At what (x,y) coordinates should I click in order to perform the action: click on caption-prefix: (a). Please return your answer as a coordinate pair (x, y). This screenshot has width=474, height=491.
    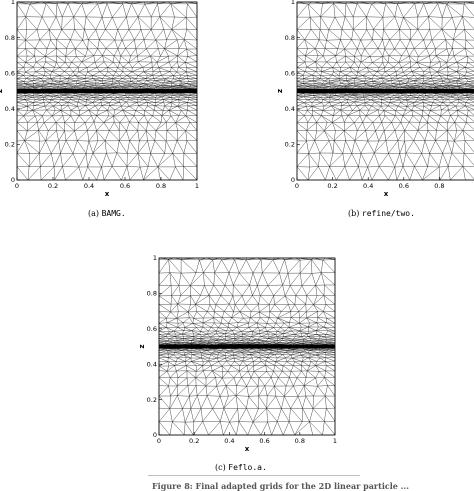
    Looking at the image, I should click on (94, 213).